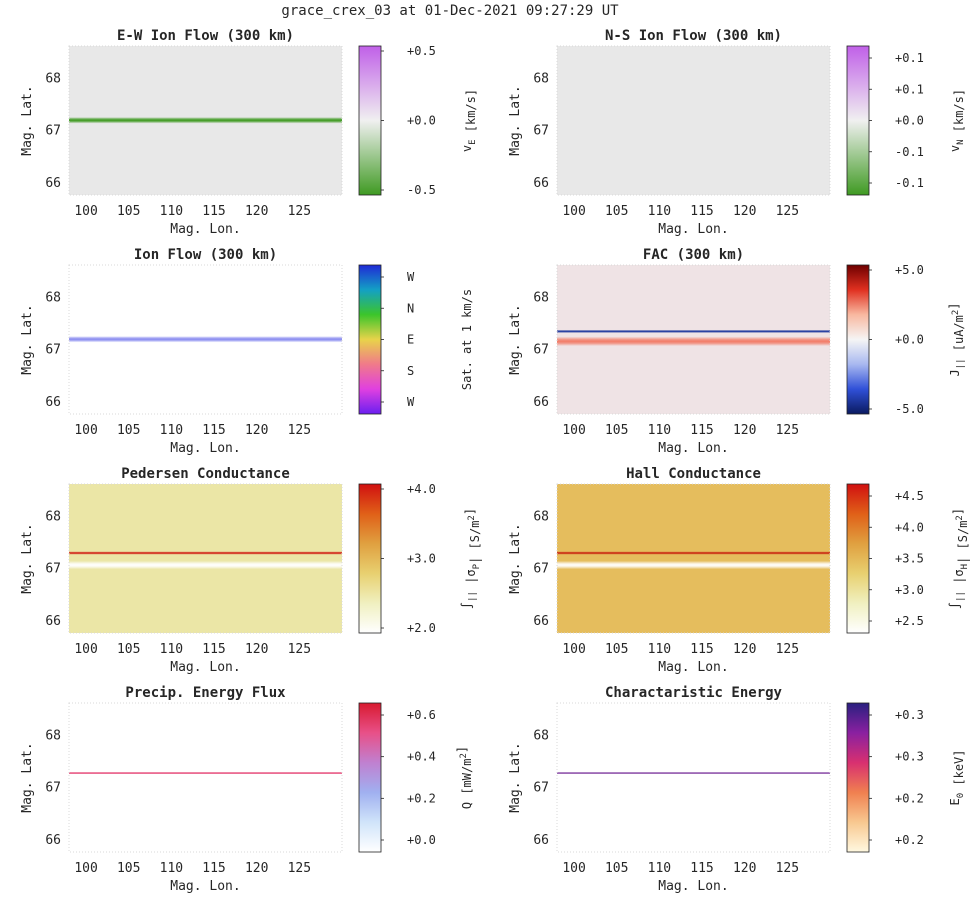  What do you see at coordinates (693, 36) in the screenshot?
I see `panel-title: N-S Ion Flow (300 km)` at bounding box center [693, 36].